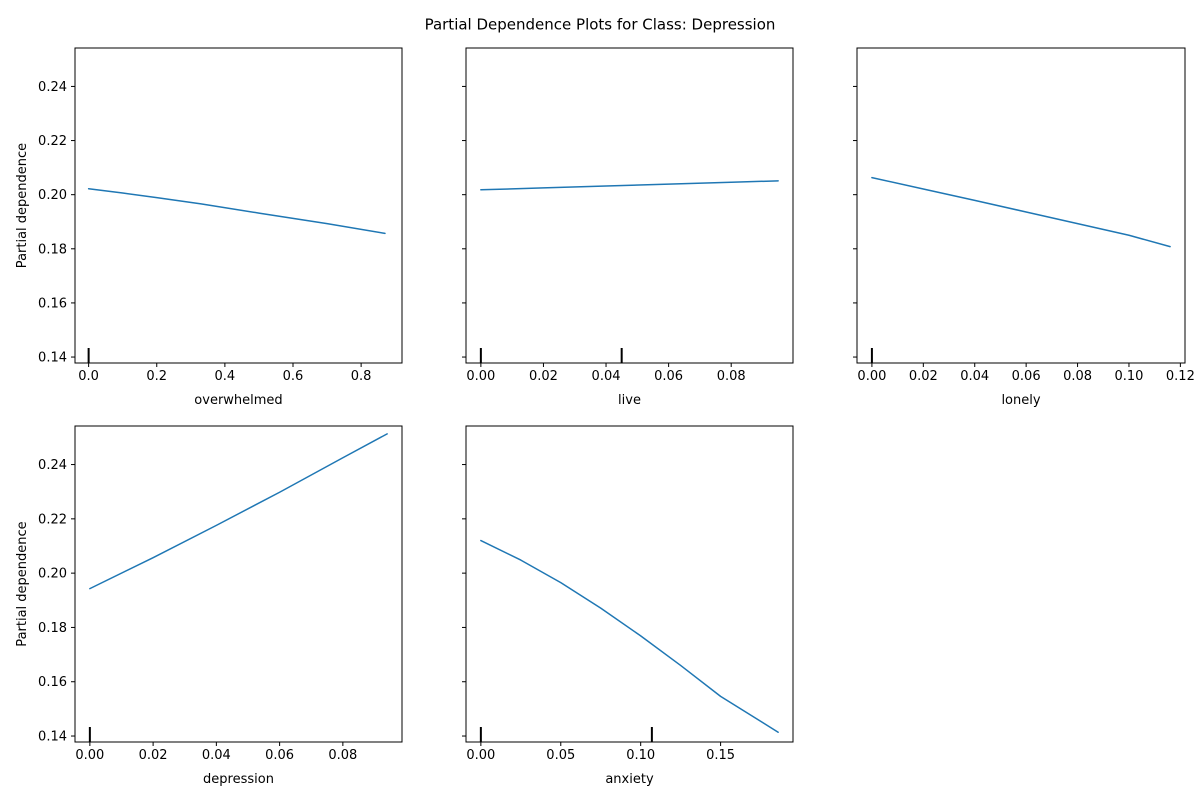 The height and width of the screenshot is (800, 1200). Describe the element at coordinates (629, 185) in the screenshot. I see `pd-line-live` at that location.